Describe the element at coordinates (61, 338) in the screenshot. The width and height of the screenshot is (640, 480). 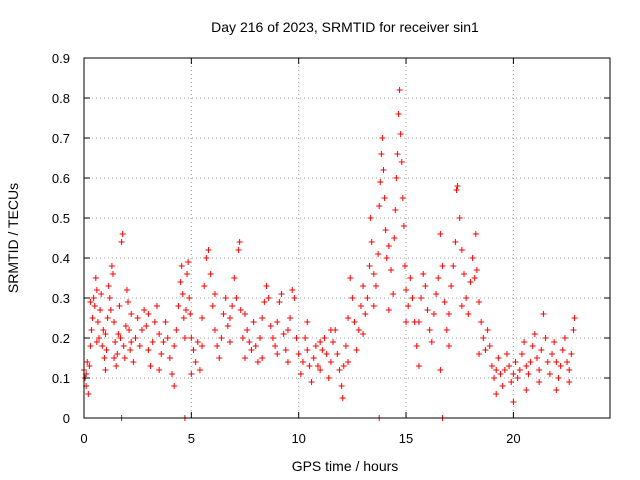
I see `y-tick-label: 0.2` at that location.